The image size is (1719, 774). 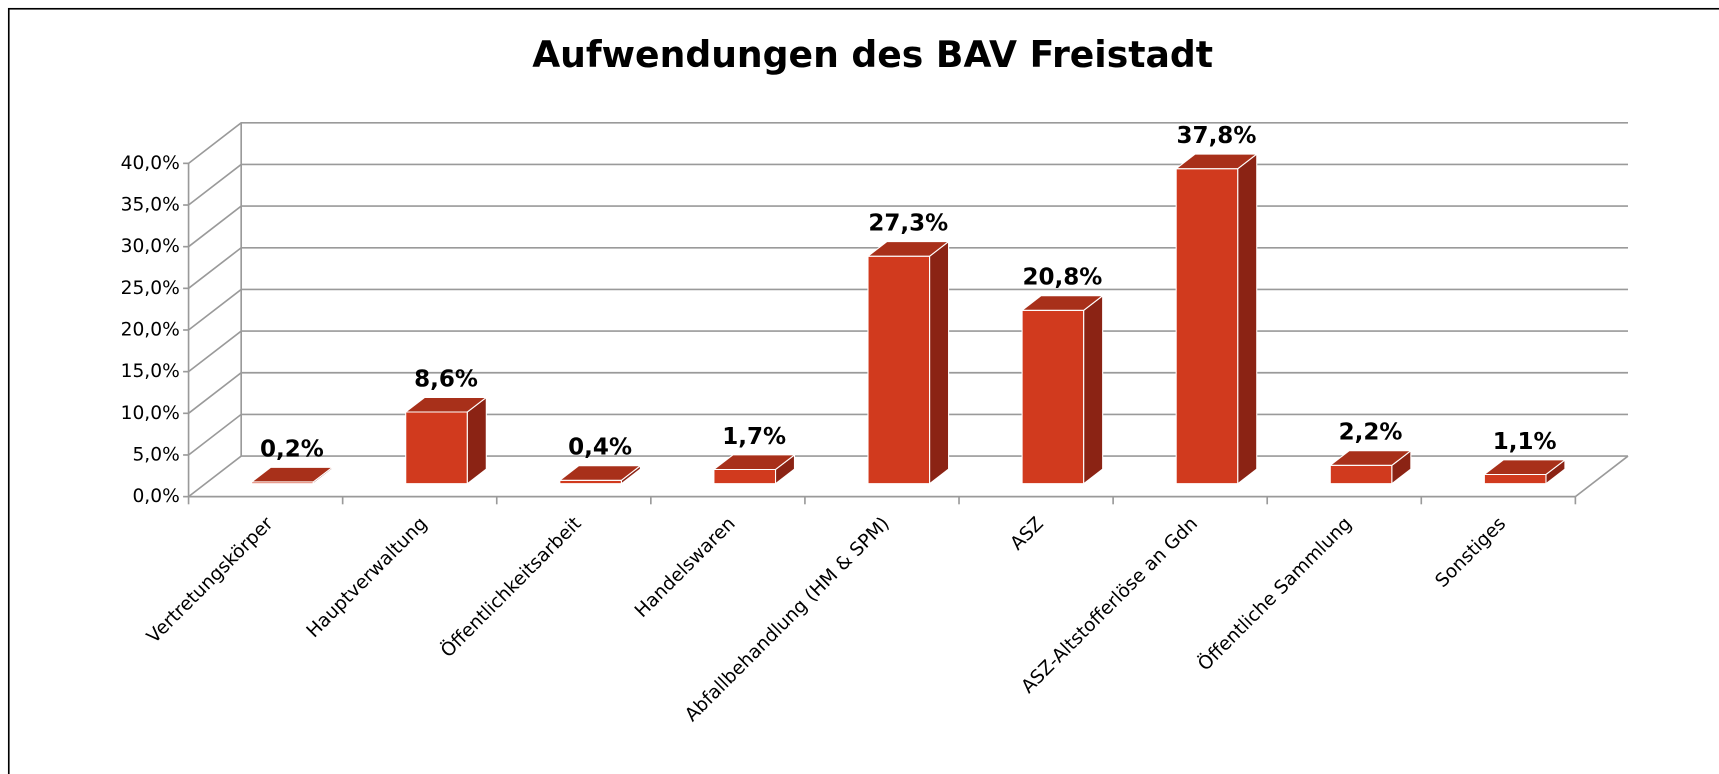 I want to click on floor-right, so click(x=1601, y=476).